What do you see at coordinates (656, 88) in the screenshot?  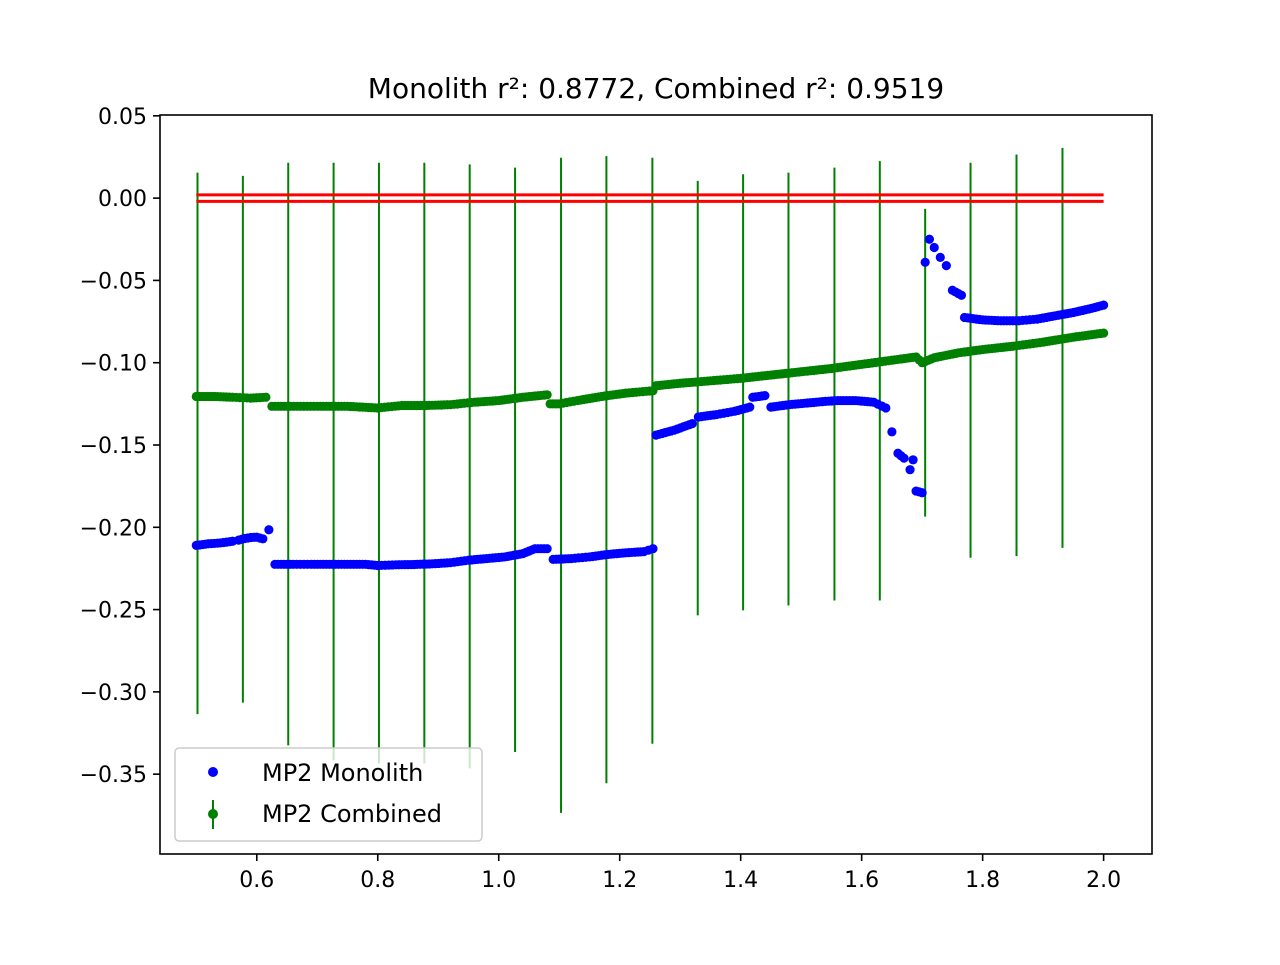 I see `chart-title: Monolith r²: 0.8772, Combined r²: 0.9519` at bounding box center [656, 88].